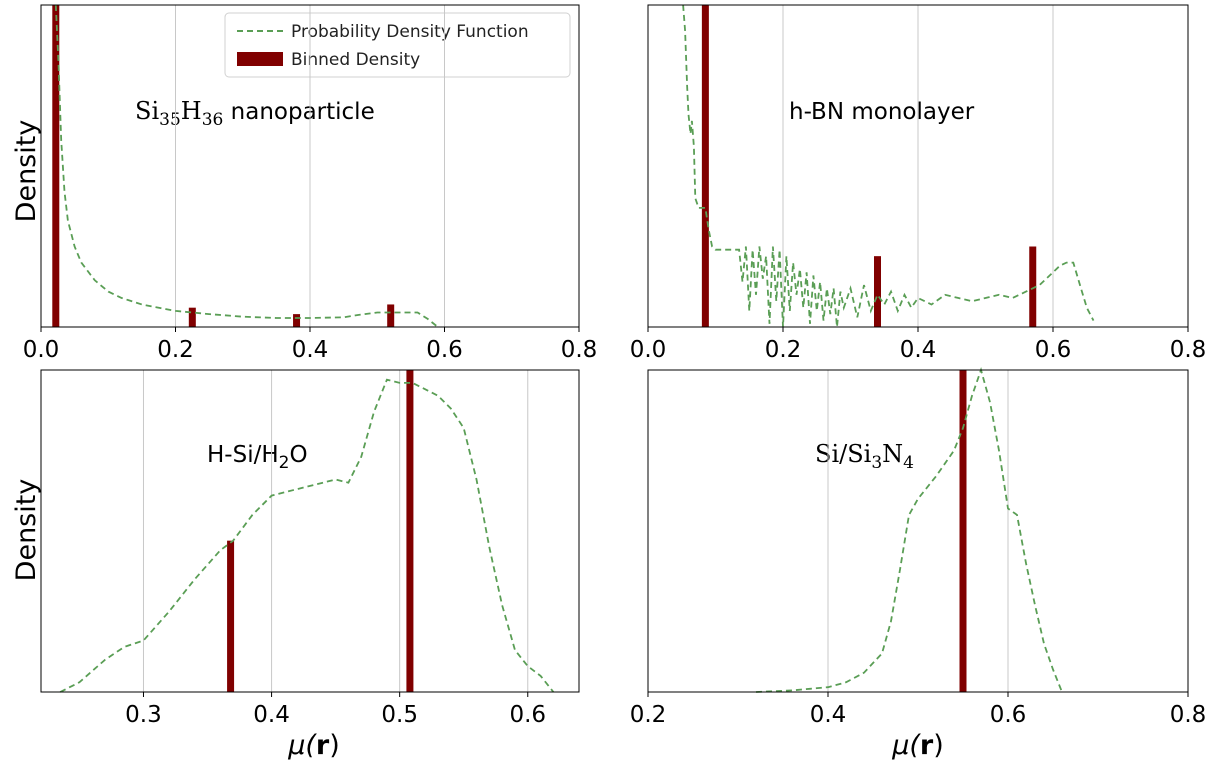 The width and height of the screenshot is (1222, 763). I want to click on legend-bar-swatch, so click(260, 59).